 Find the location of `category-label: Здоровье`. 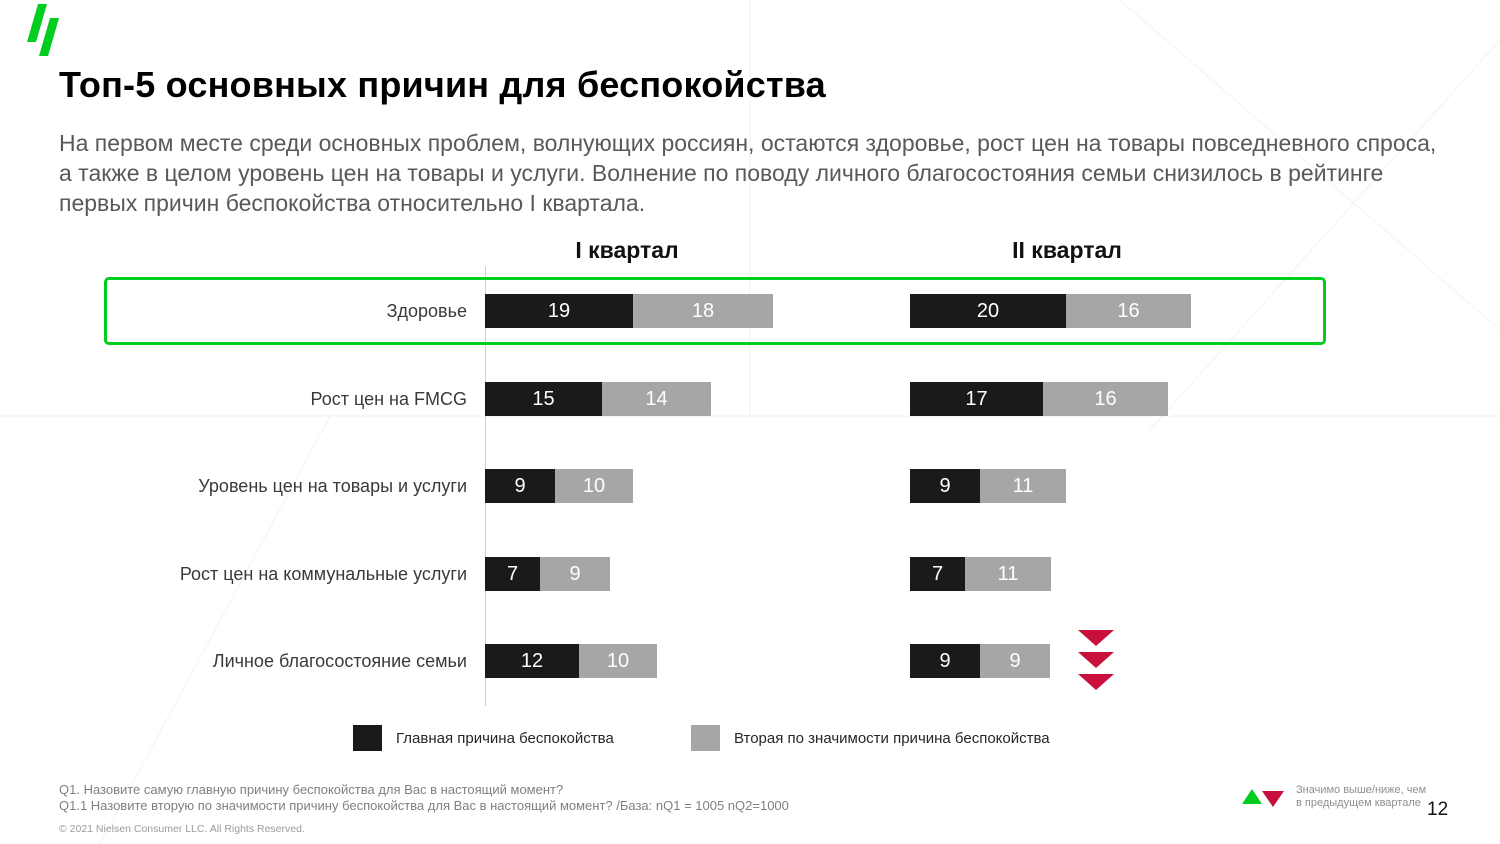

category-label: Здоровье is located at coordinates (426, 311).